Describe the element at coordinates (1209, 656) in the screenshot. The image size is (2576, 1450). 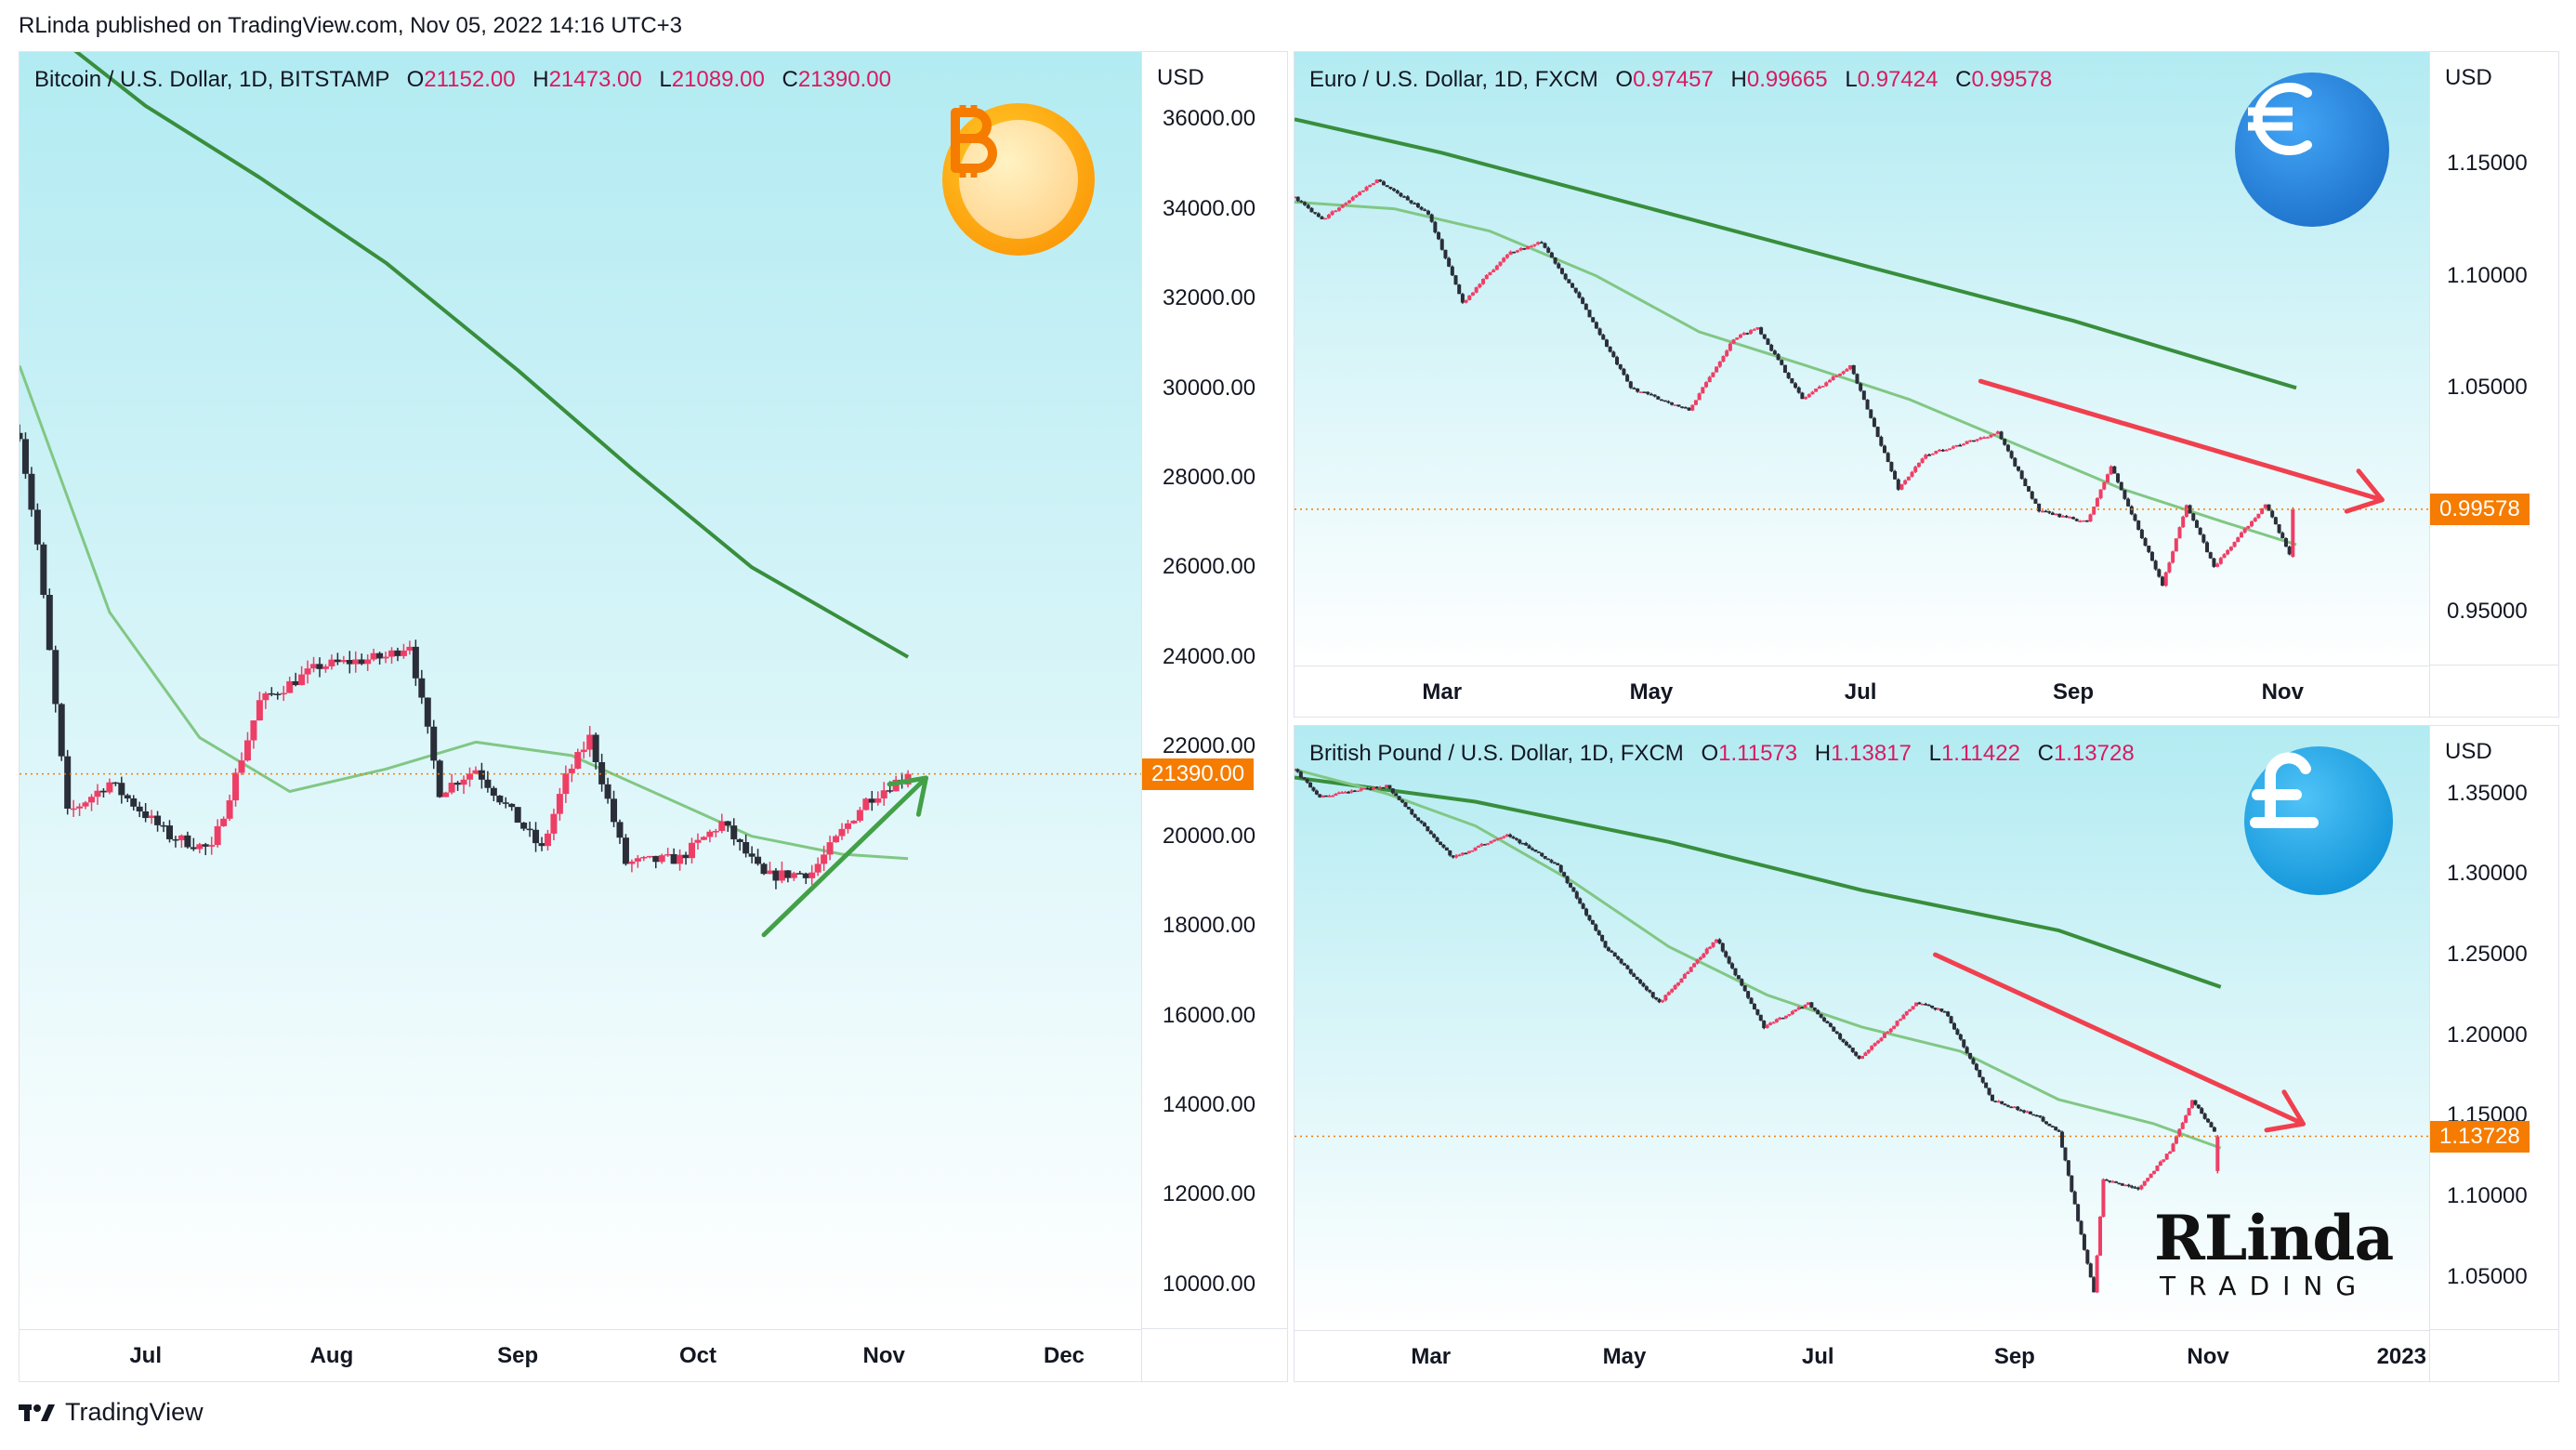
I see `btc-y-tick-label: 24000.00` at that location.